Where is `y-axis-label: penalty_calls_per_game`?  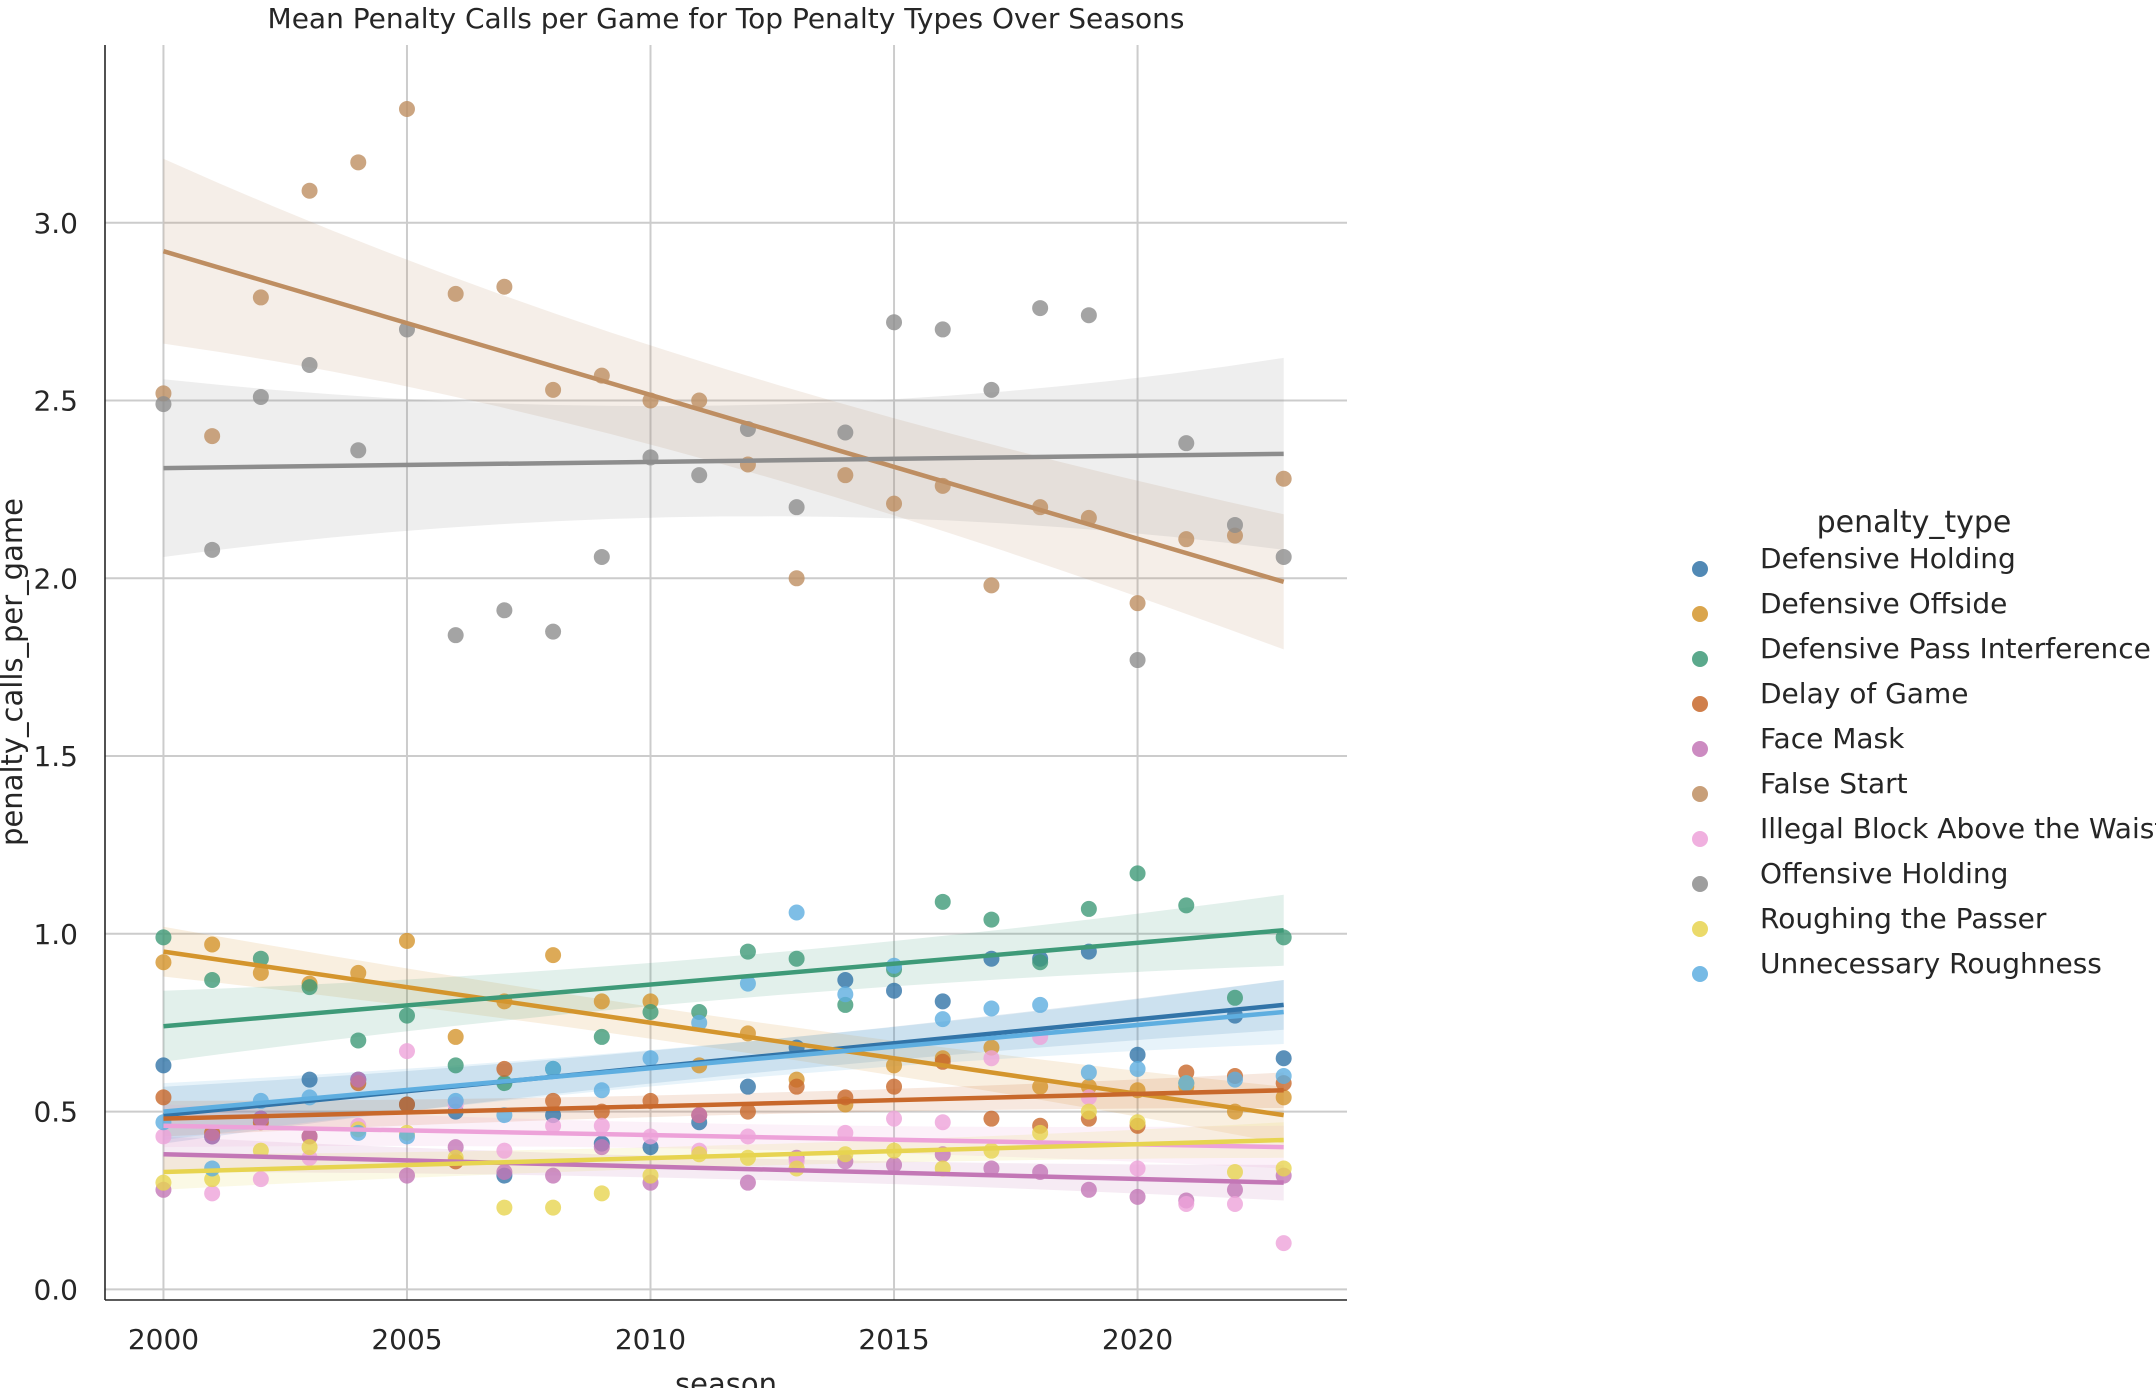 y-axis-label: penalty_calls_per_game is located at coordinates (14, 672).